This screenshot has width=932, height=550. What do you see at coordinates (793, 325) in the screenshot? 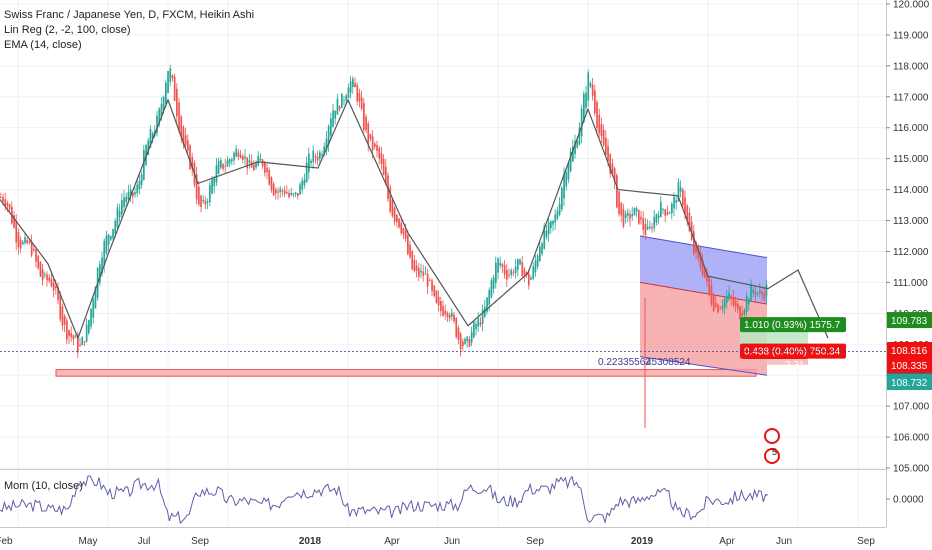
I see `target-label: 1.010 (0.93%) 1575.7` at bounding box center [793, 325].